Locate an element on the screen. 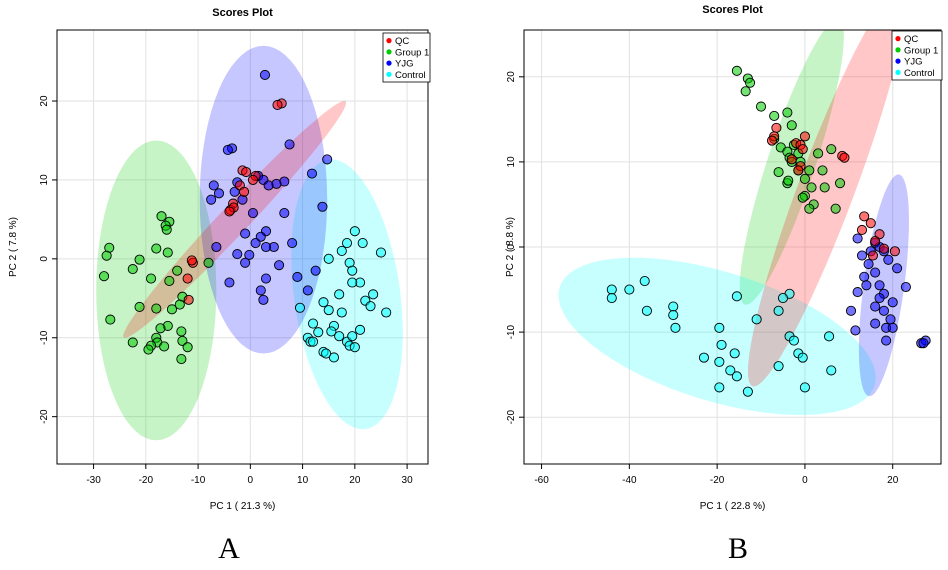  confidence-ellipse-control is located at coordinates (347, 294).